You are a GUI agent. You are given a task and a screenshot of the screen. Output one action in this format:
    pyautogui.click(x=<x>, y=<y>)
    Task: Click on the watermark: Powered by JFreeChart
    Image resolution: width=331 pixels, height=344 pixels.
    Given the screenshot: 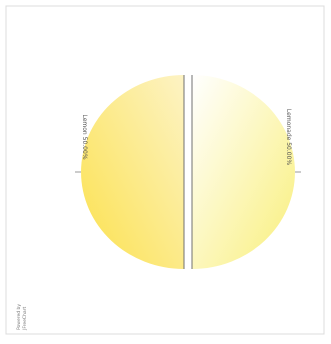 What is the action you would take?
    pyautogui.click(x=22, y=317)
    